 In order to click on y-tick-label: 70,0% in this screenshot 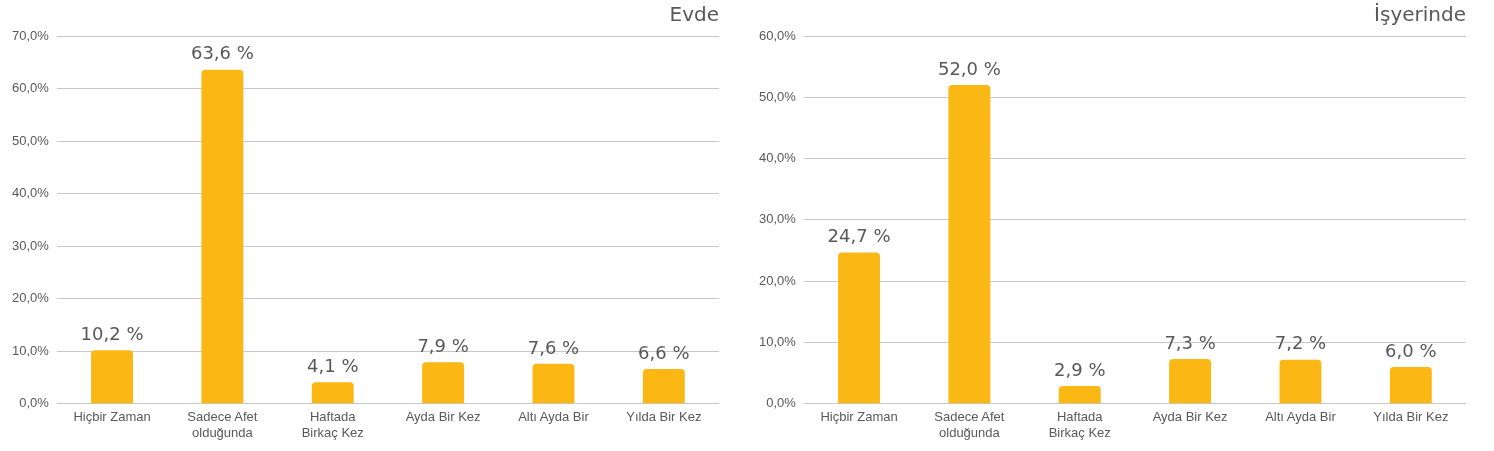, I will do `click(30, 35)`.